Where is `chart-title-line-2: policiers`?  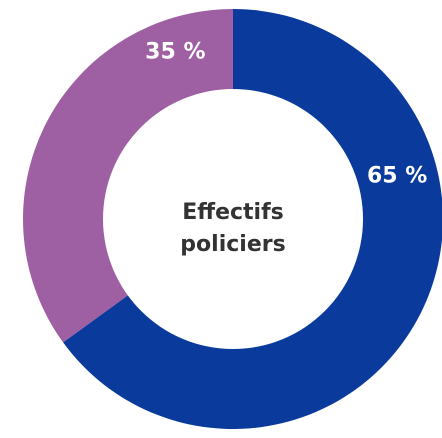
chart-title-line-2: policiers is located at coordinates (232, 244).